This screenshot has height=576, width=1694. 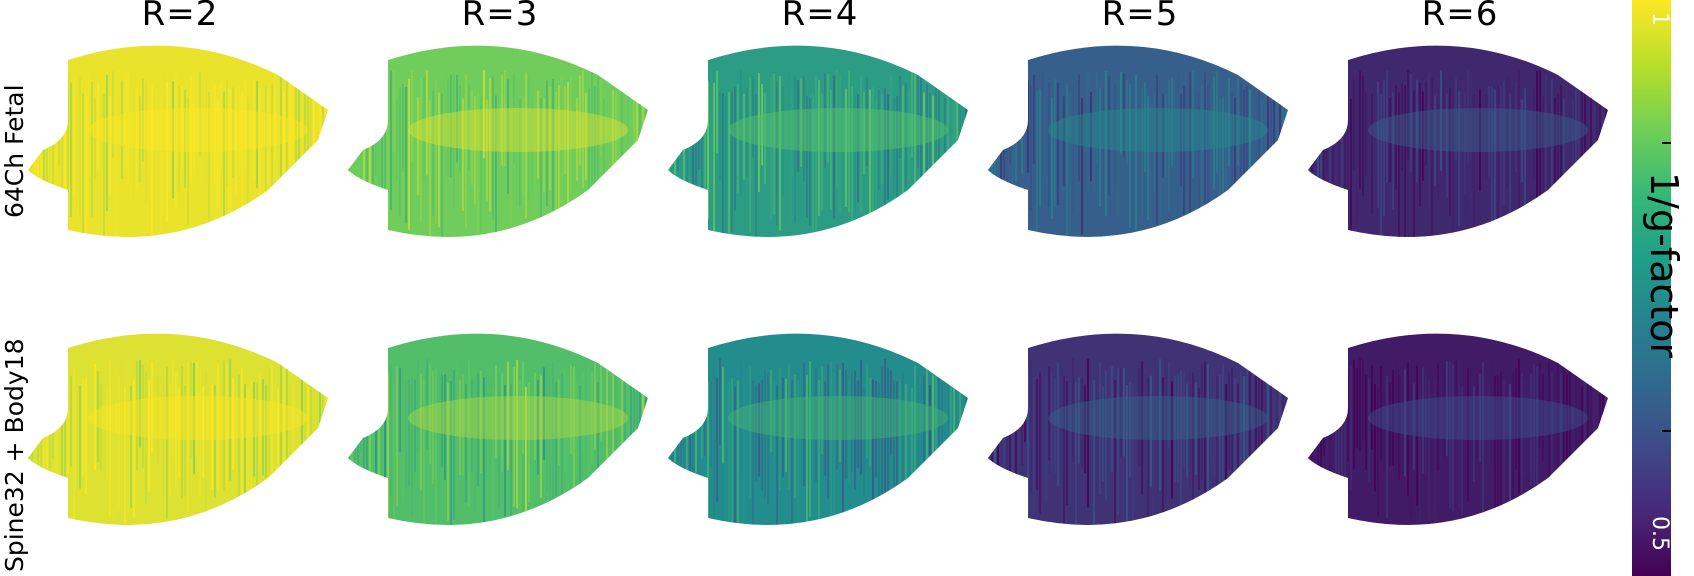 What do you see at coordinates (14, 455) in the screenshot?
I see `row-label-spine32-body18: Spine32 + Body18` at bounding box center [14, 455].